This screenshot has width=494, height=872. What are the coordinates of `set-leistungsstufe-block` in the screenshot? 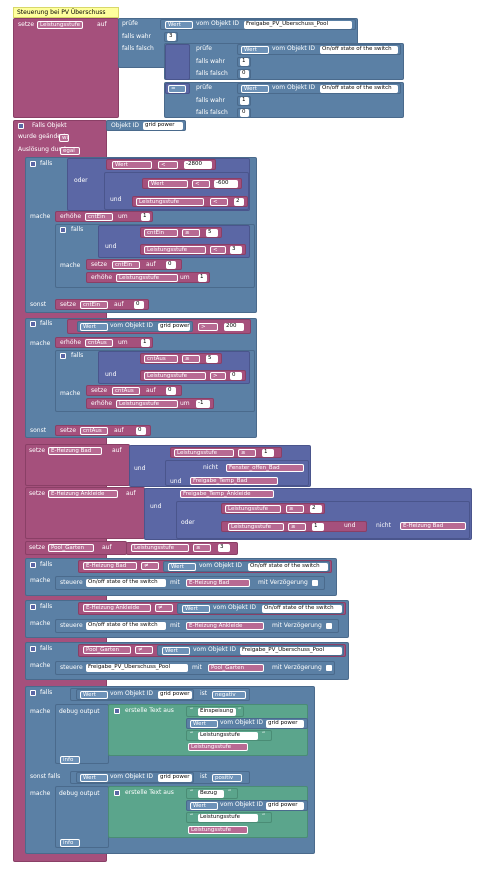 It's located at (66, 68).